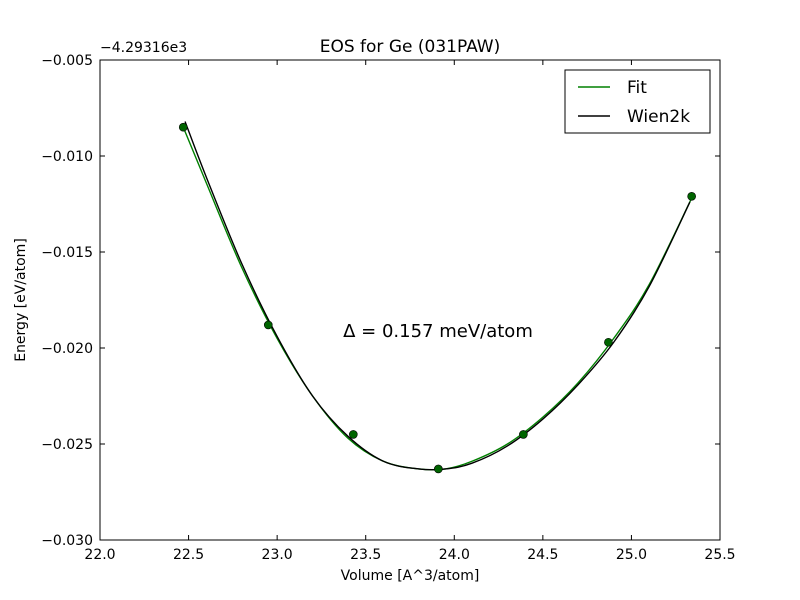  Describe the element at coordinates (21, 300) in the screenshot. I see `y-axis-label: Energy [eV/atom]` at that location.